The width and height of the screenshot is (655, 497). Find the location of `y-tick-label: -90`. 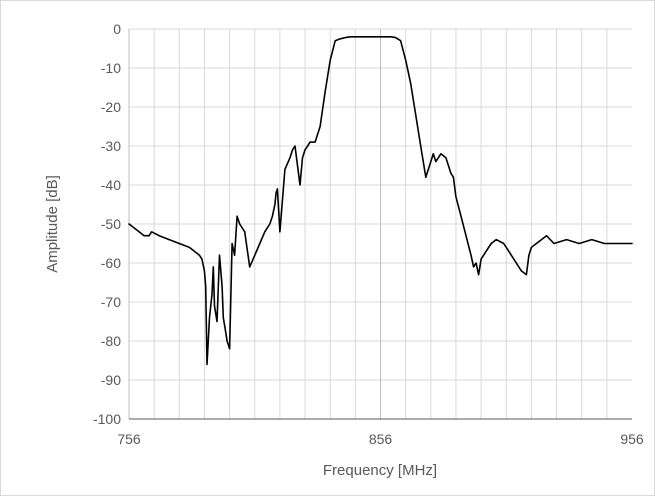

y-tick-label: -90 is located at coordinates (111, 380).